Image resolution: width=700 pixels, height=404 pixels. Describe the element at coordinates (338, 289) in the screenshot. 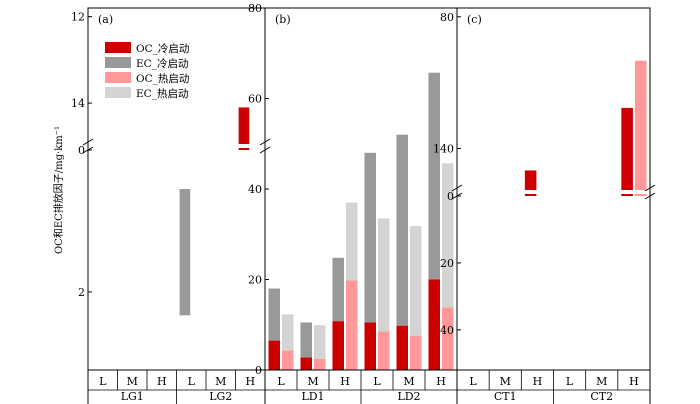

I see `bar-ld1-h-ec-cold` at that location.